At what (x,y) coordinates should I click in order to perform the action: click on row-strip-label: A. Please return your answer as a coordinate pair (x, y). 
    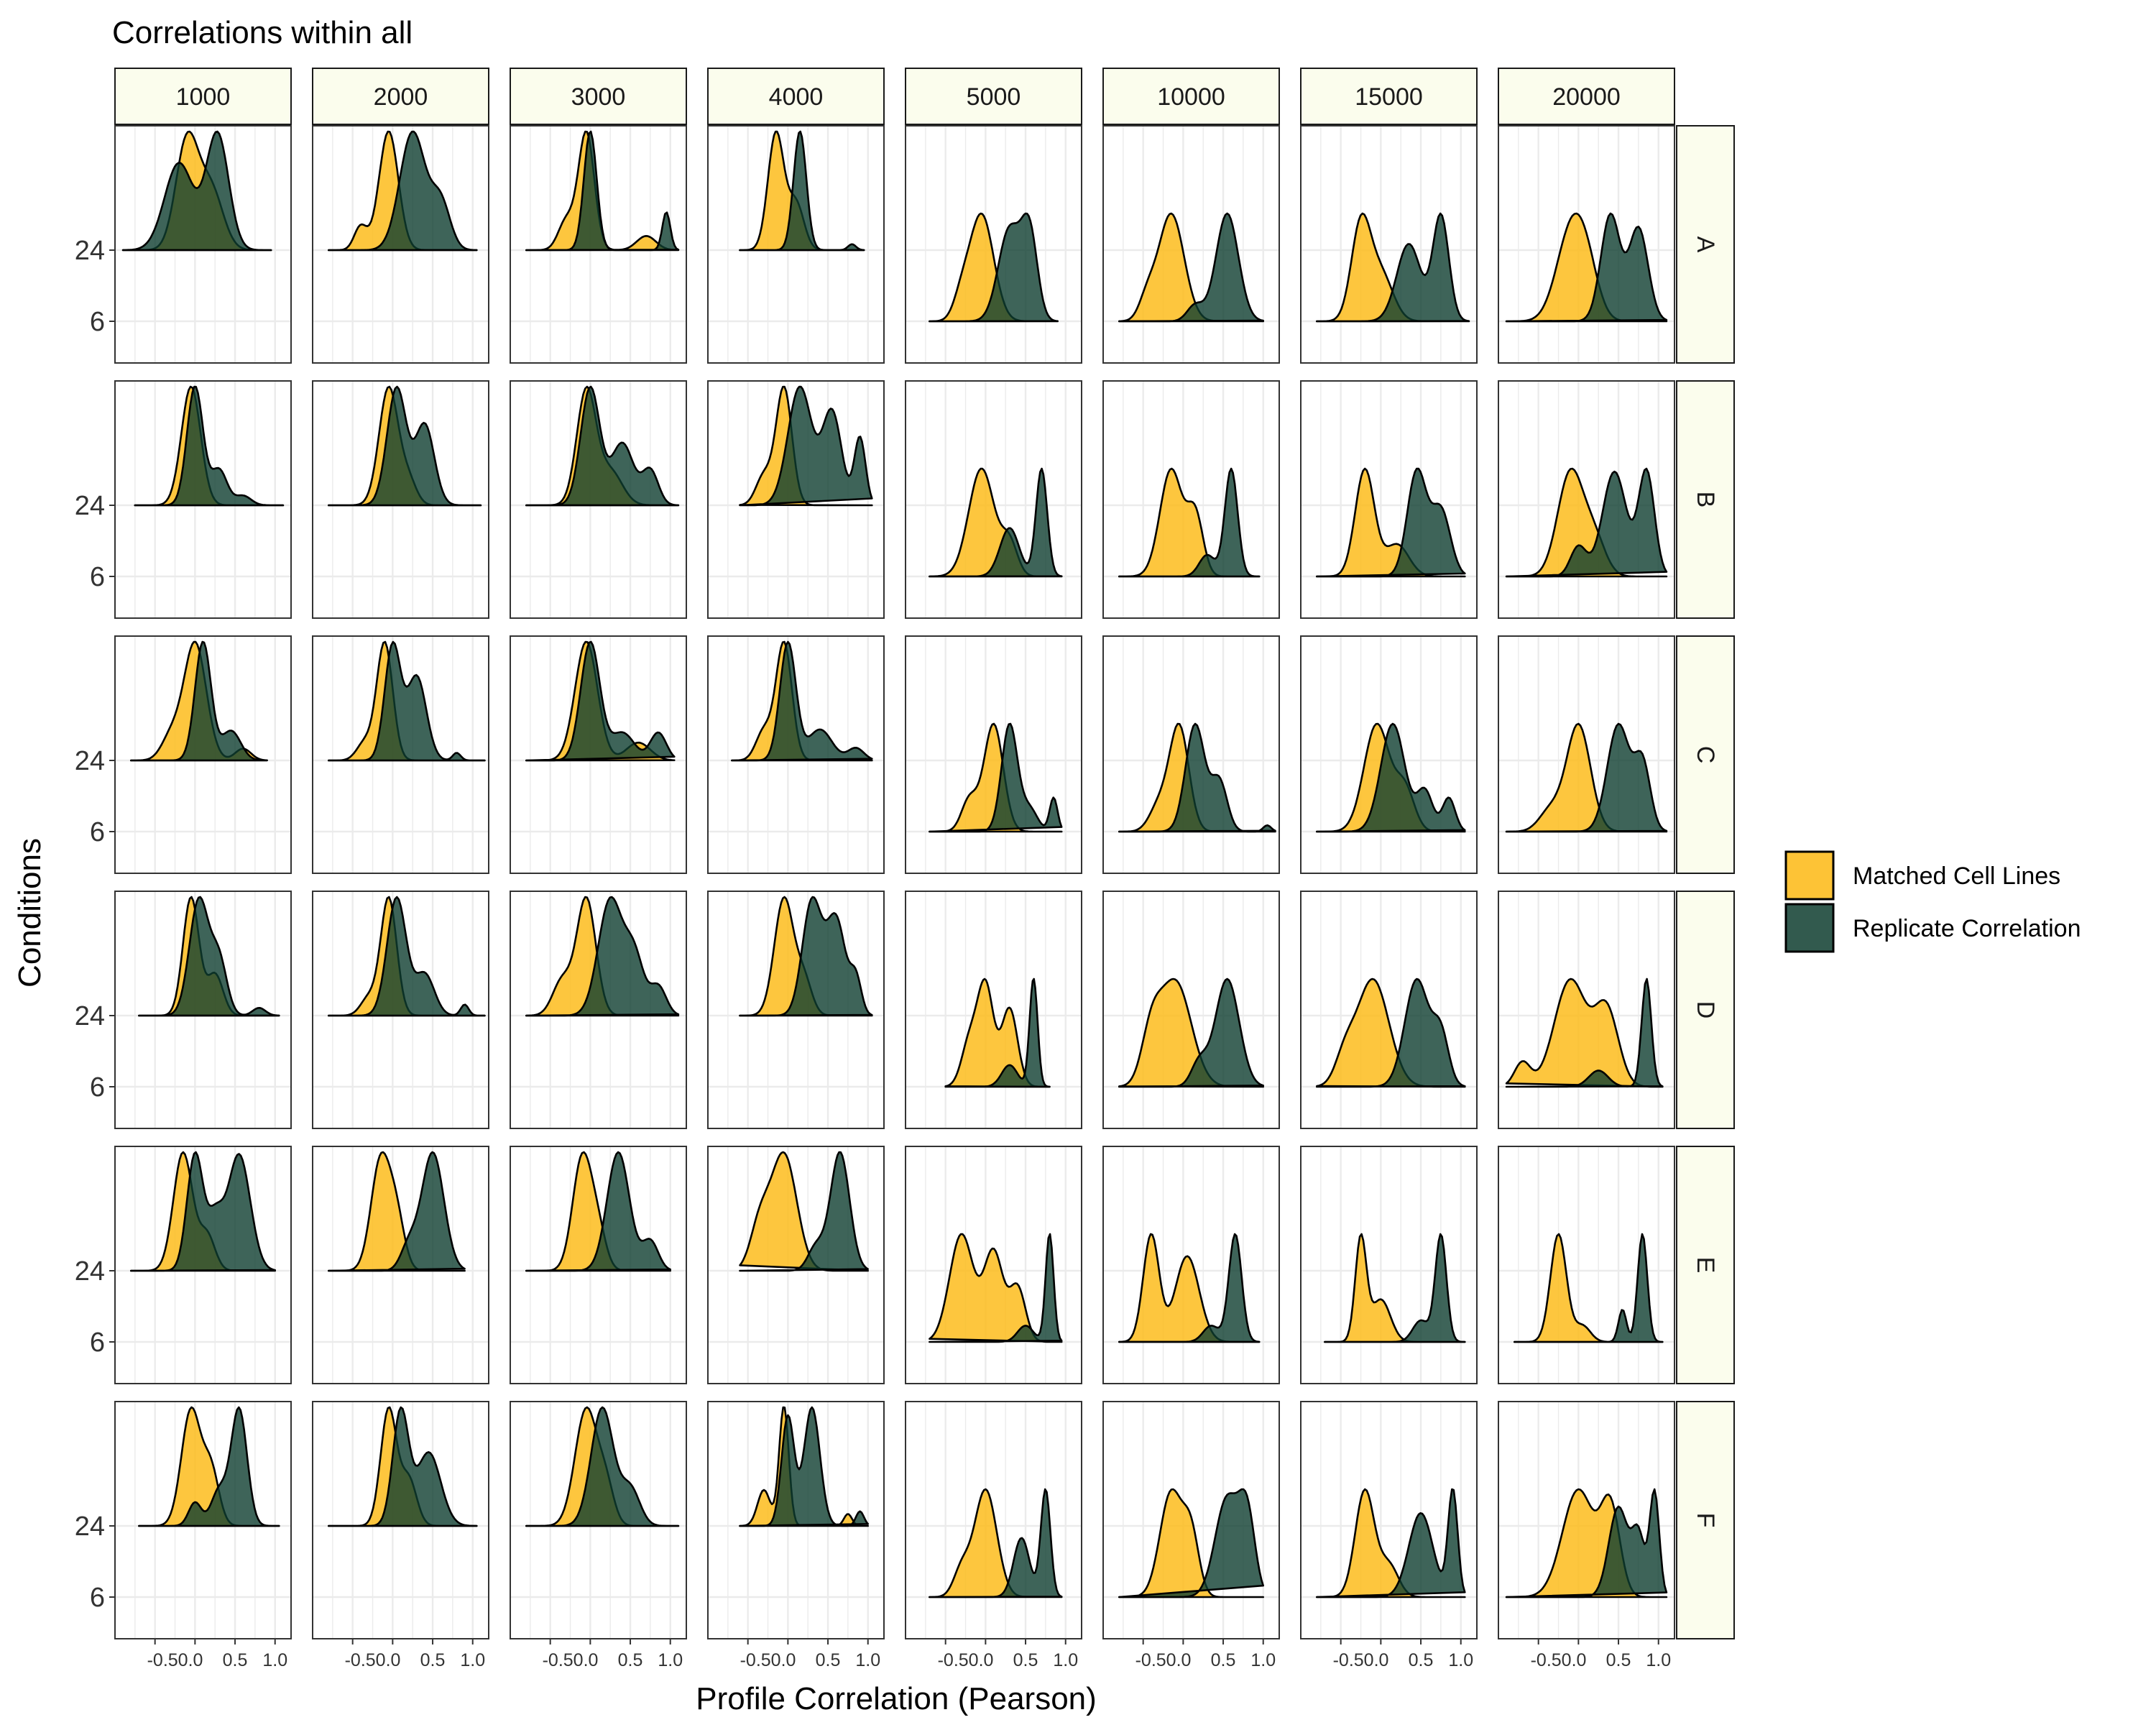
    Looking at the image, I should click on (1705, 244).